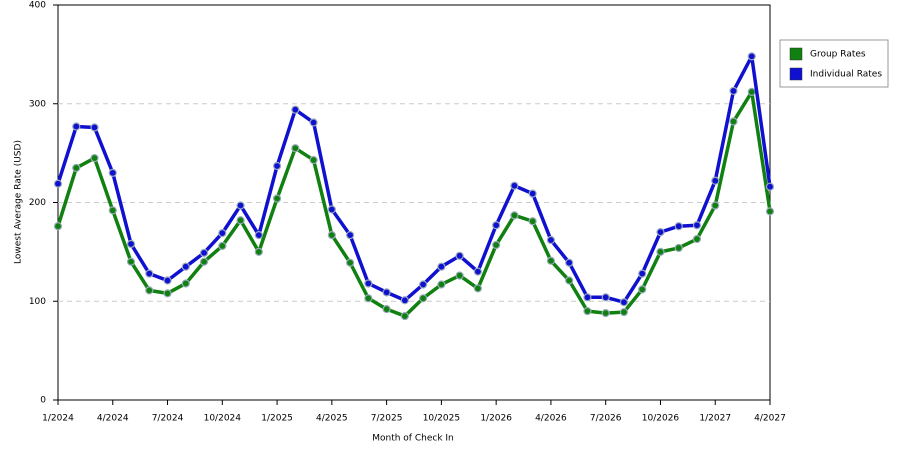  I want to click on x-tick-label: 7/2026, so click(606, 419).